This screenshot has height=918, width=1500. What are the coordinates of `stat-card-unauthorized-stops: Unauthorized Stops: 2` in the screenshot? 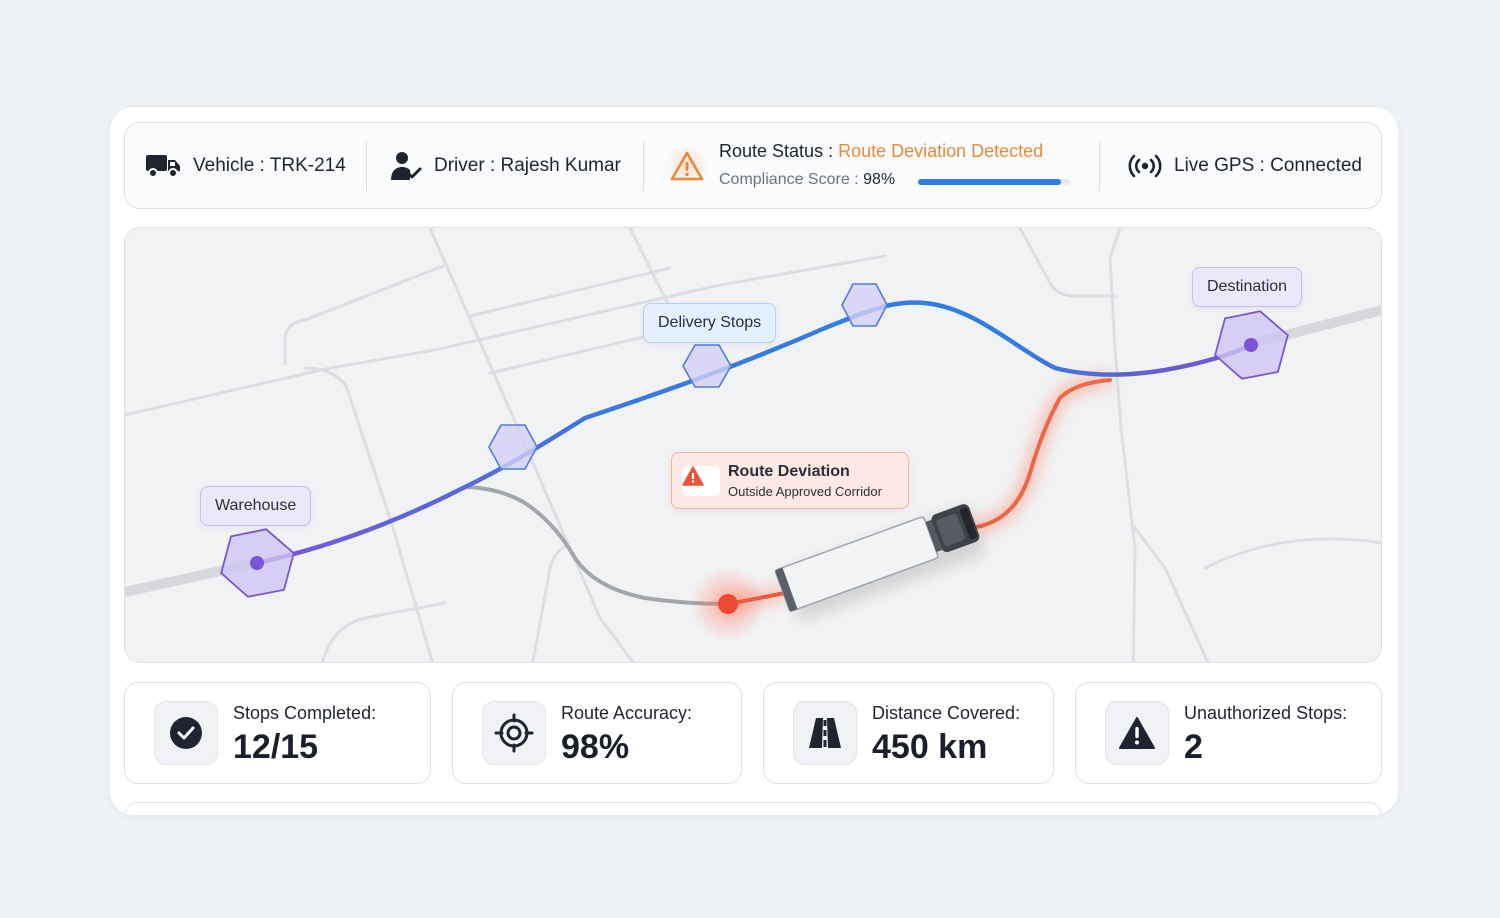 It's located at (1228, 733).